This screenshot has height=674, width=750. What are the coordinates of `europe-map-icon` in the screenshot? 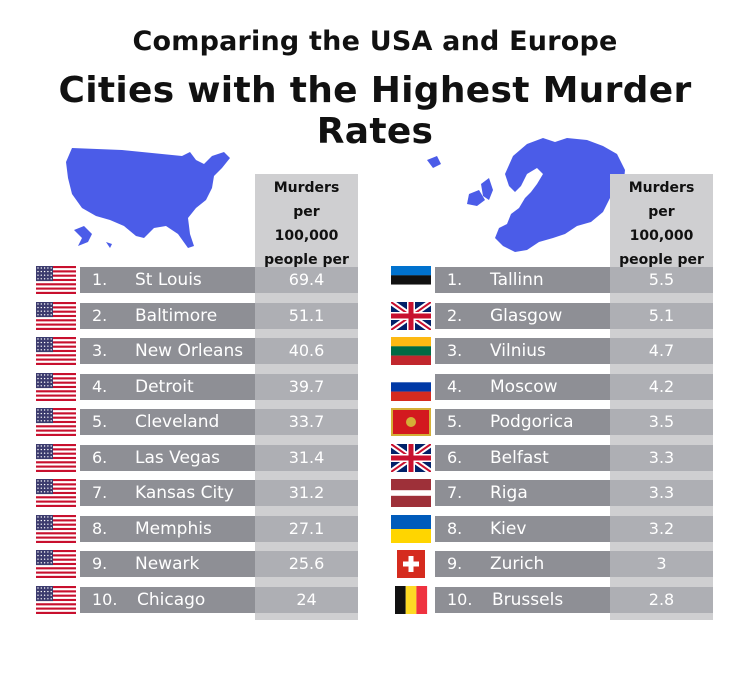 It's located at (526, 195).